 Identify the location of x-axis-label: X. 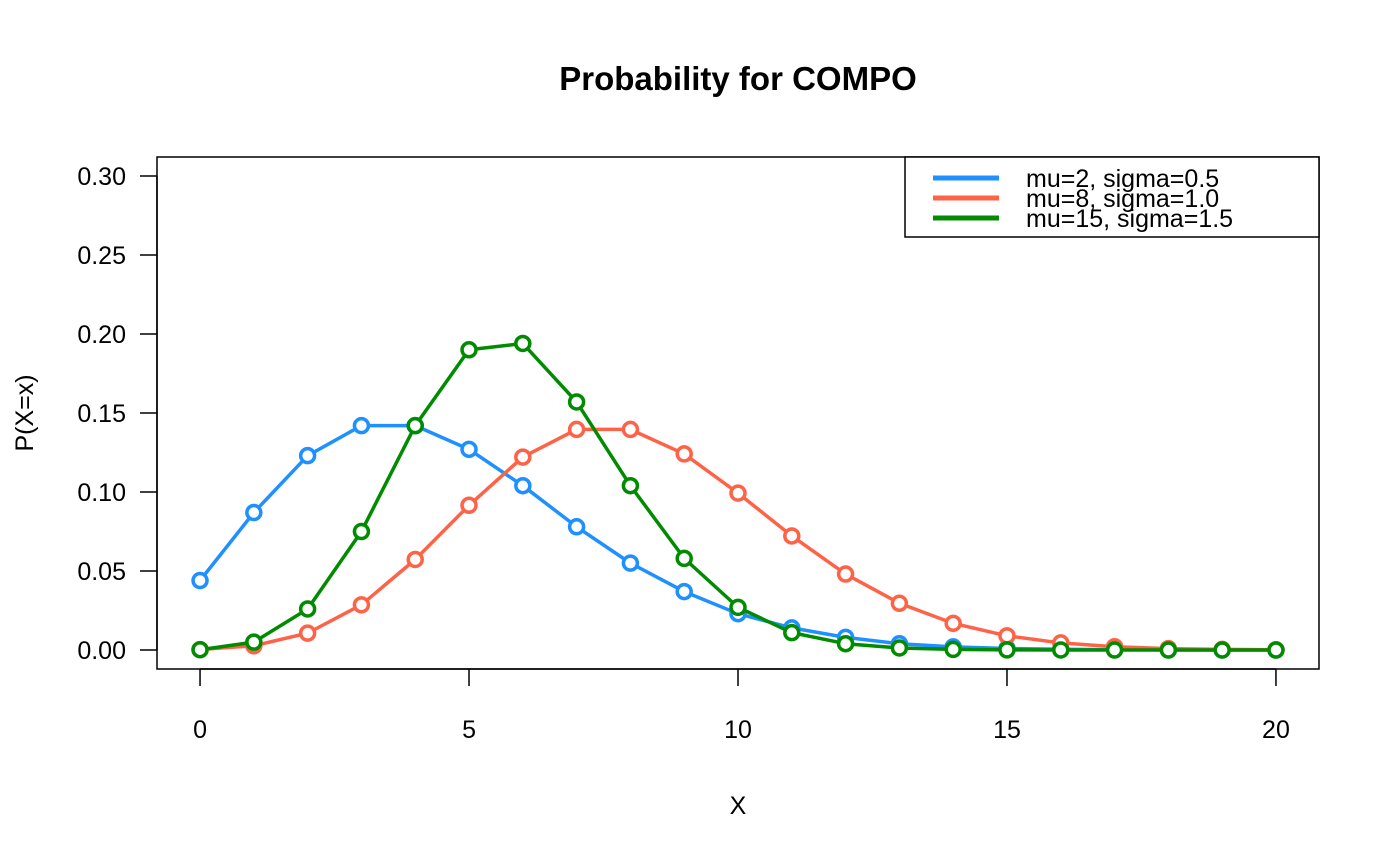
(738, 806).